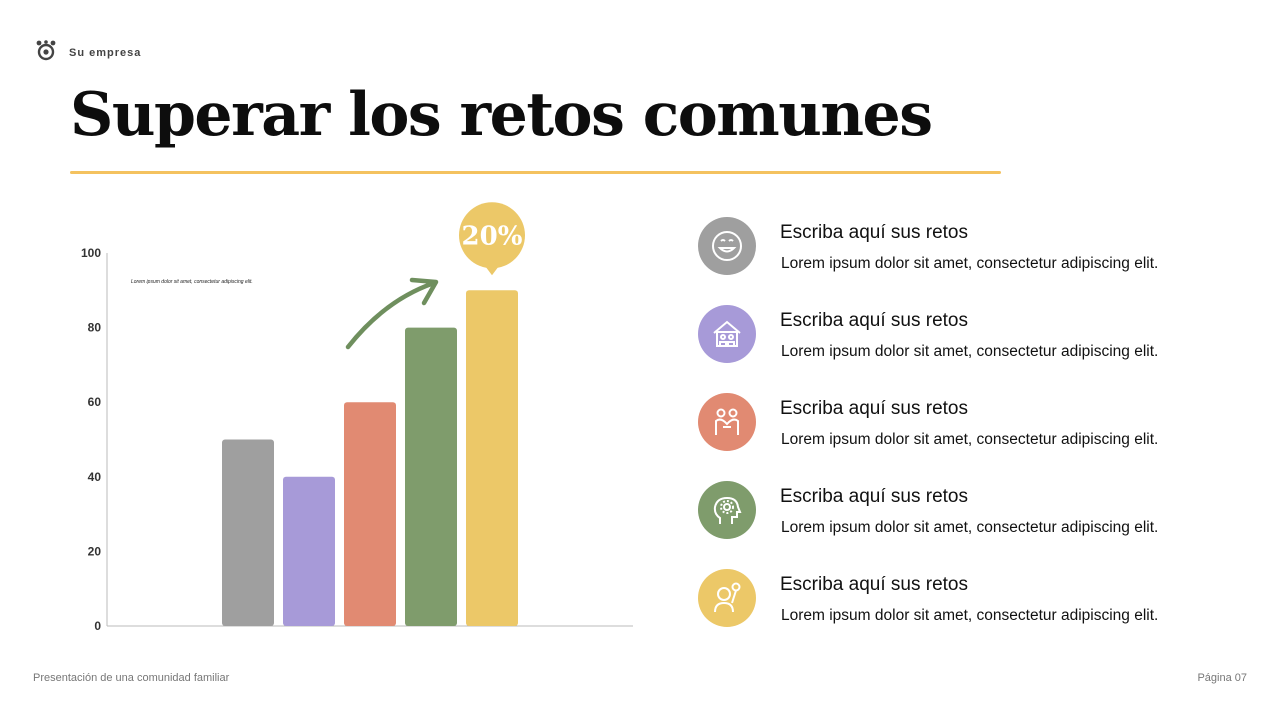 This screenshot has width=1280, height=720. I want to click on growth-arrow-icon, so click(391, 315).